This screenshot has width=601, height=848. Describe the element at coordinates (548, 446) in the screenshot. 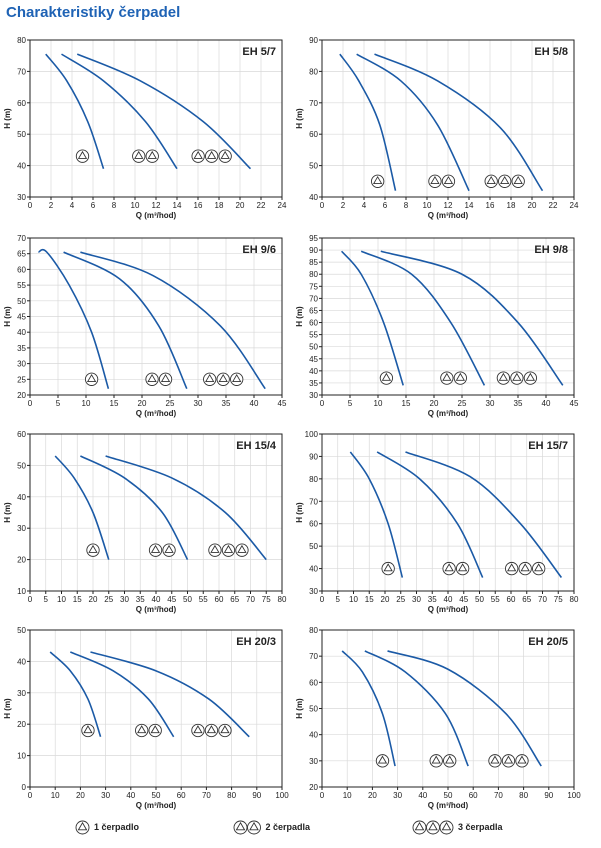

I see `chart-title: EH 15/7` at that location.